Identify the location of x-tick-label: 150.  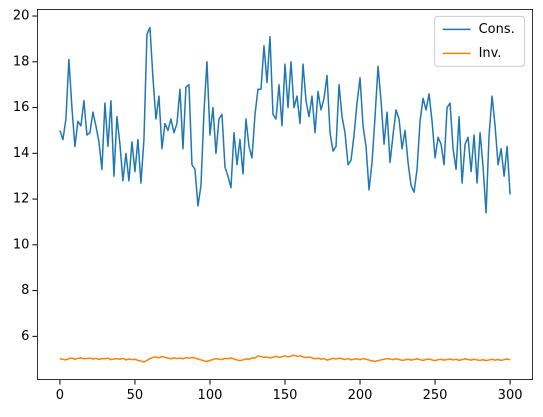
(285, 395).